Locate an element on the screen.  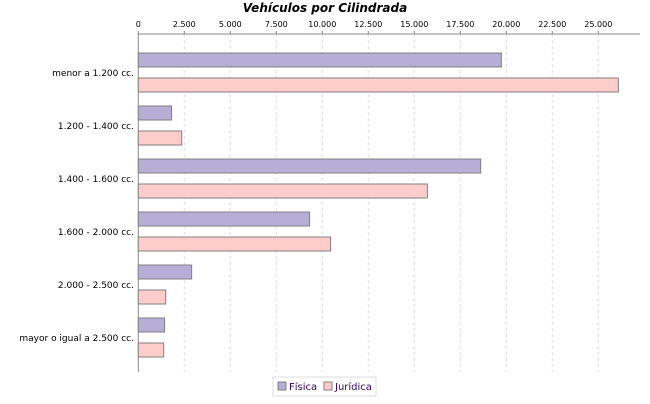
legend-label: Jurídica is located at coordinates (353, 387).